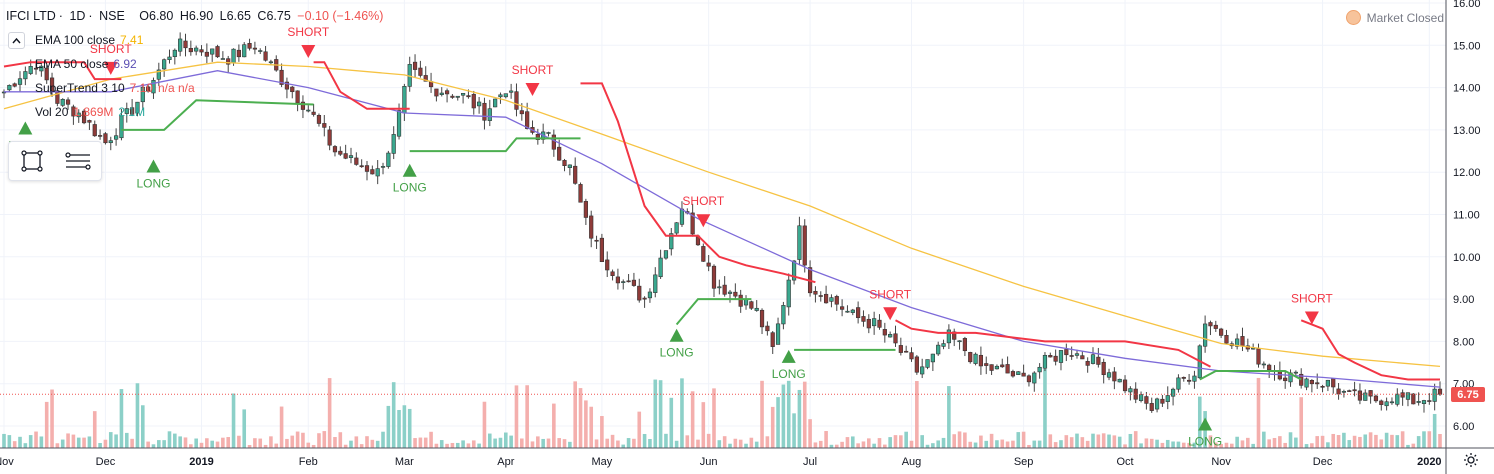 The width and height of the screenshot is (1494, 474). What do you see at coordinates (90, 112) in the screenshot?
I see `legend-volume: Vol 20 1.869M 2.1M` at bounding box center [90, 112].